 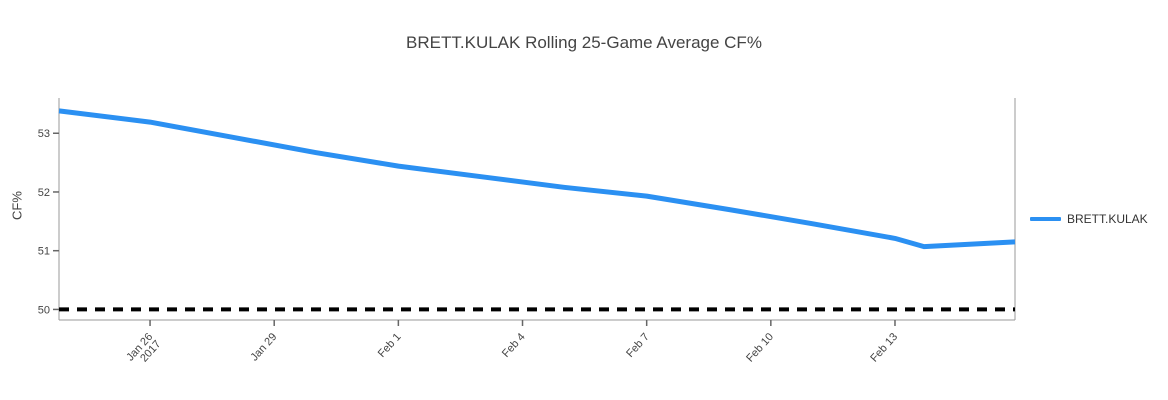 I want to click on legend-line-swatch, so click(x=1045, y=219).